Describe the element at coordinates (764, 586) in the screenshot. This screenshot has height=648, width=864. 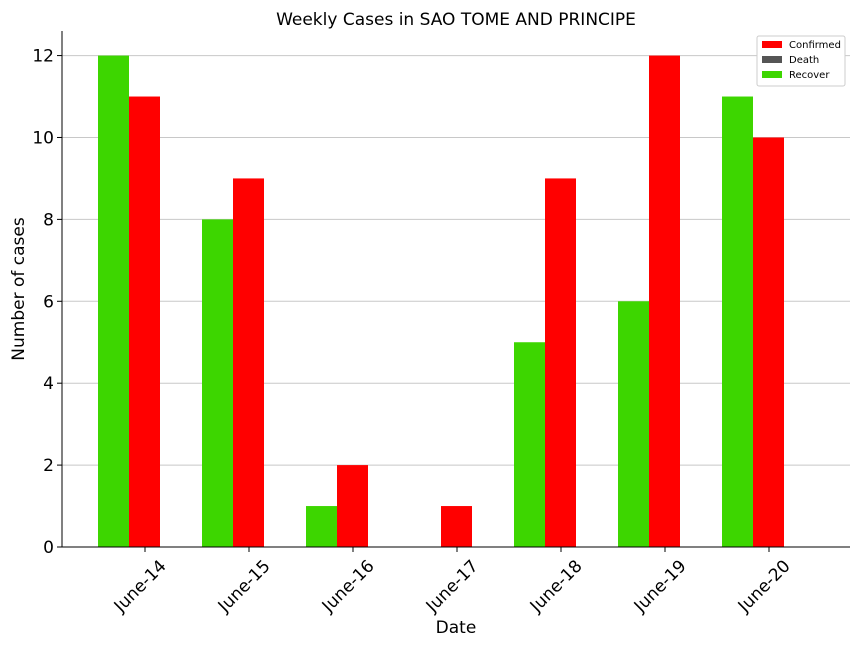
I see `x-tick-label: June-20` at that location.